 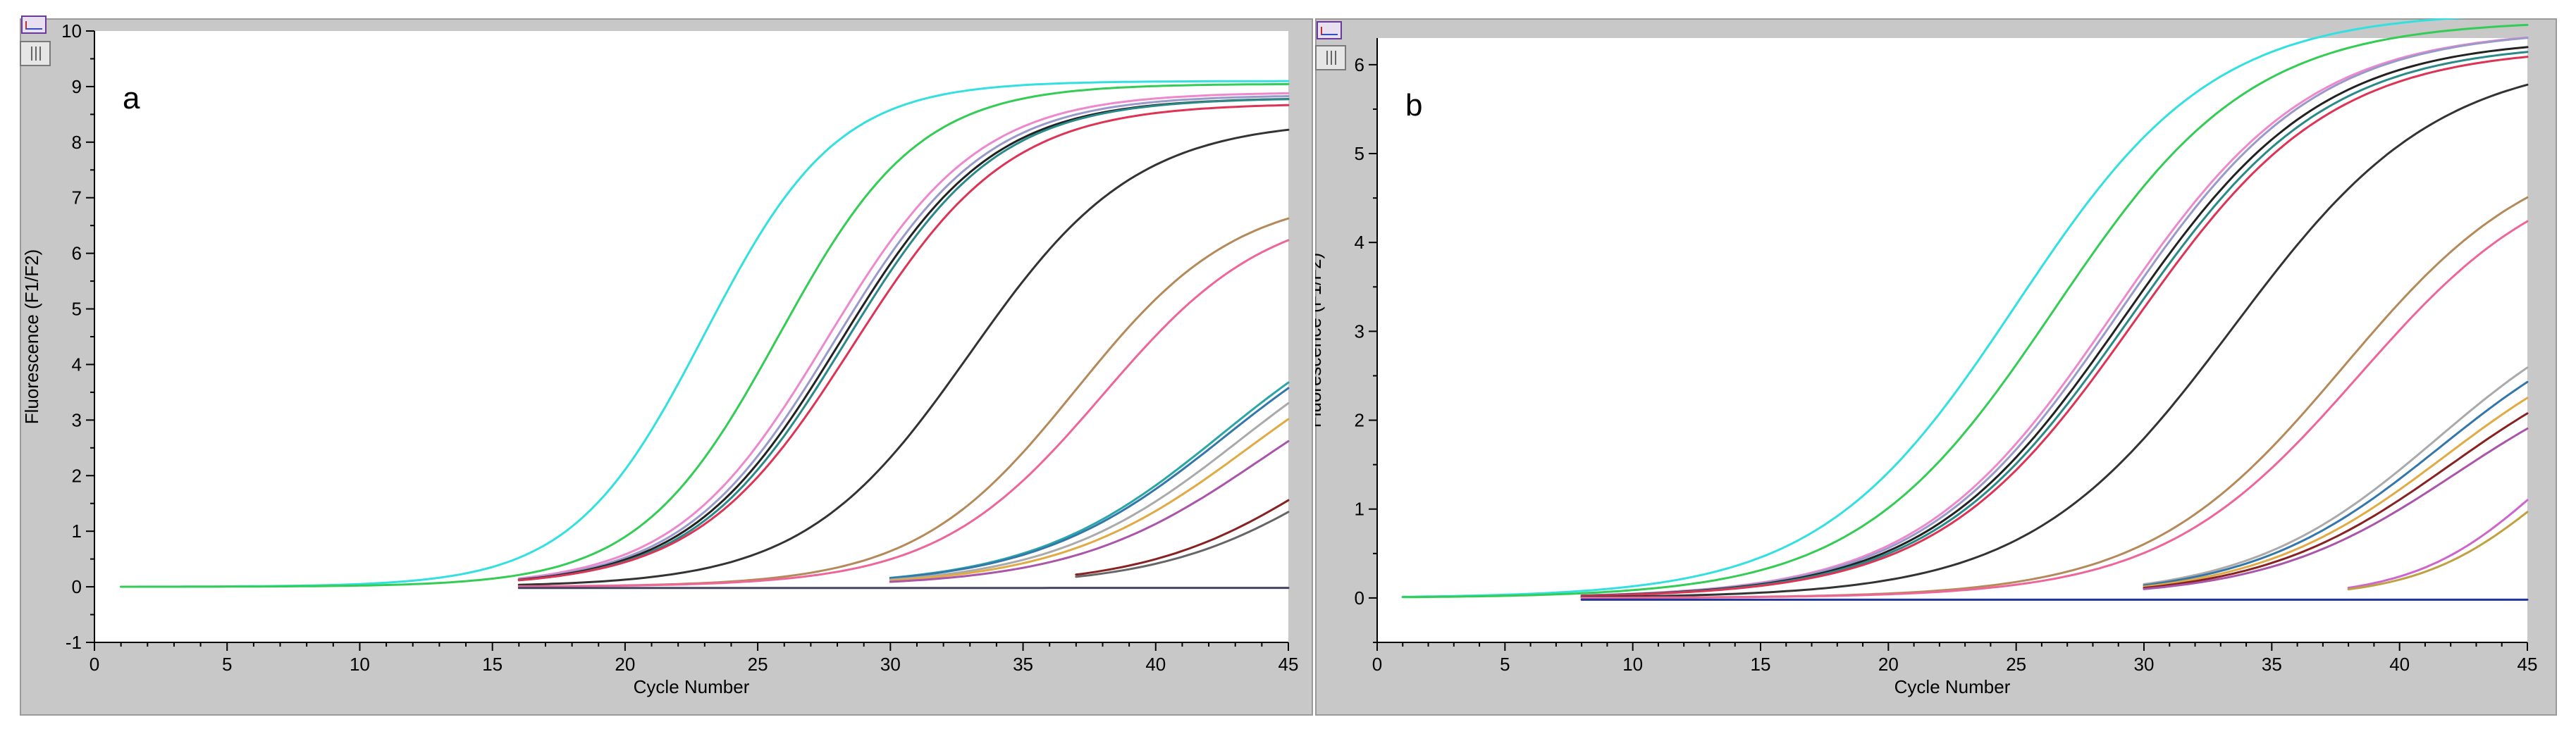 What do you see at coordinates (77, 143) in the screenshot?
I see `y-tick-label: 8` at bounding box center [77, 143].